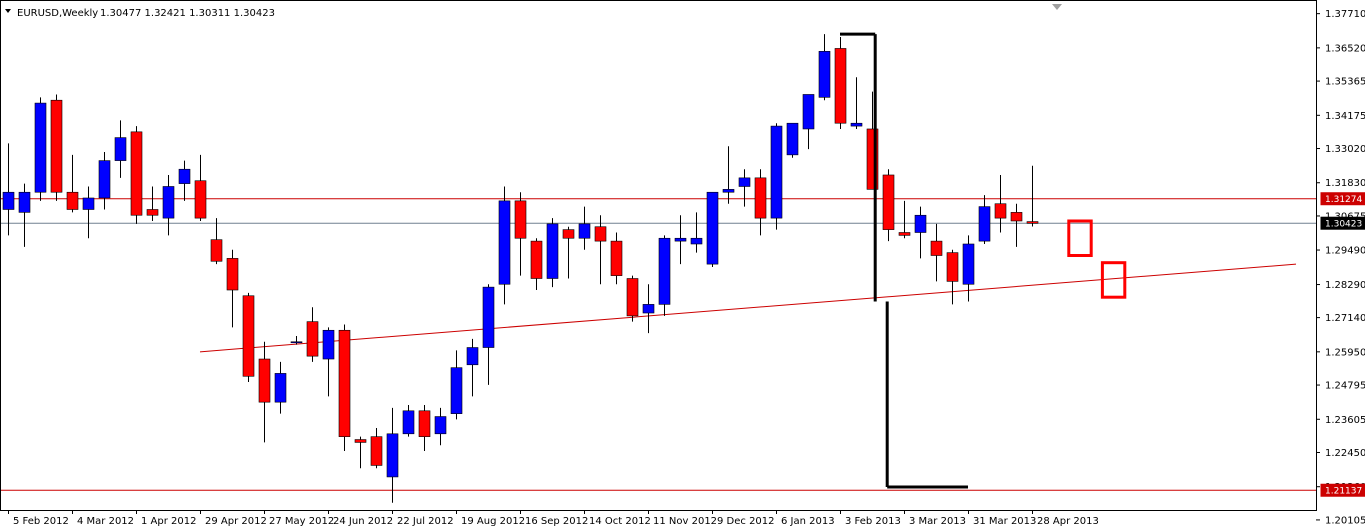 The width and height of the screenshot is (1365, 532). I want to click on time-tick-label: 27 May 2012, so click(301, 521).